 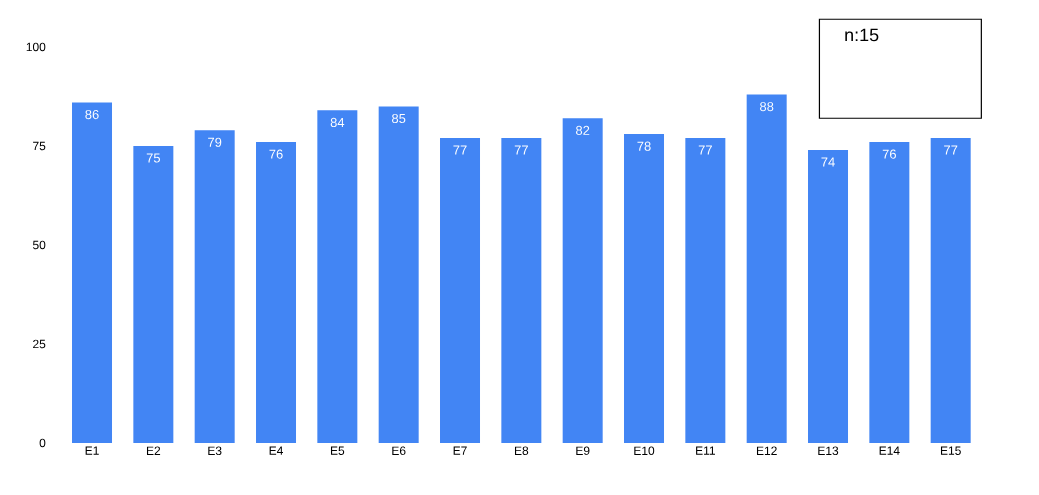 I want to click on x-tick-label: E5, so click(x=337, y=450).